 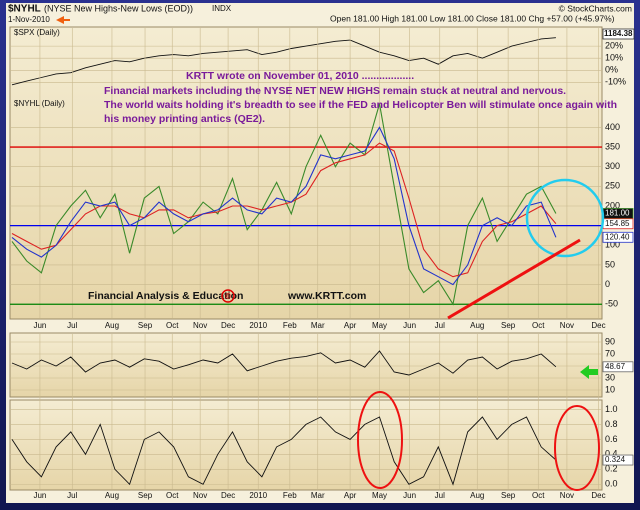 I want to click on y-tick-label: -10%, so click(x=615, y=82).